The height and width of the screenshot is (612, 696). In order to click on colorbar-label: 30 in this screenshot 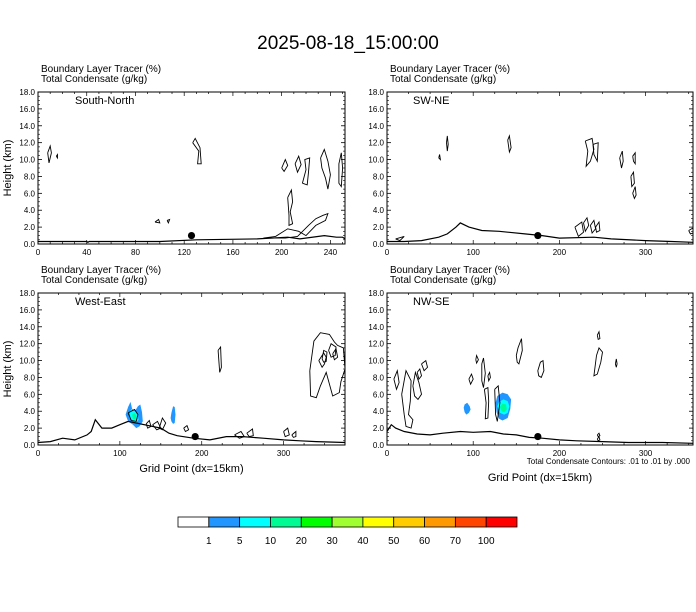, I will do `click(333, 541)`.